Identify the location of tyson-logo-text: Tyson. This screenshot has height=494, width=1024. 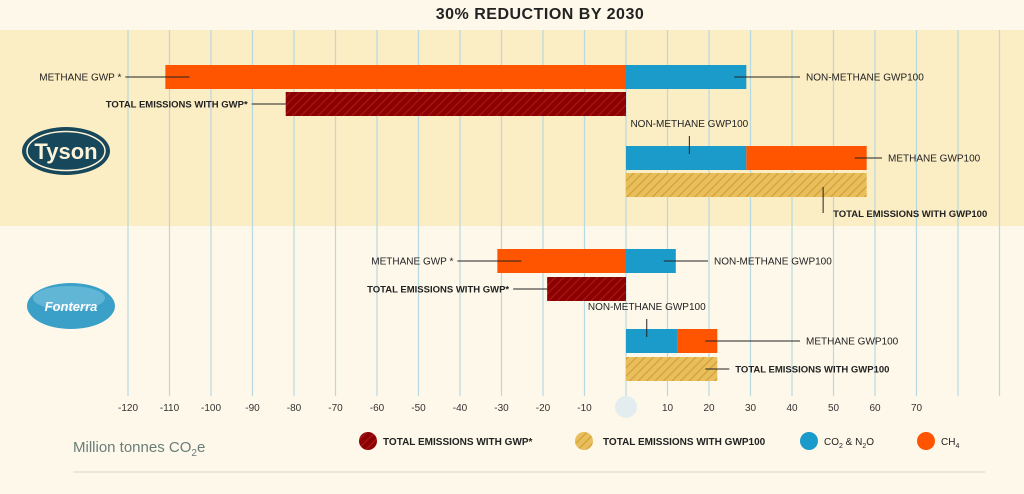
(65, 151).